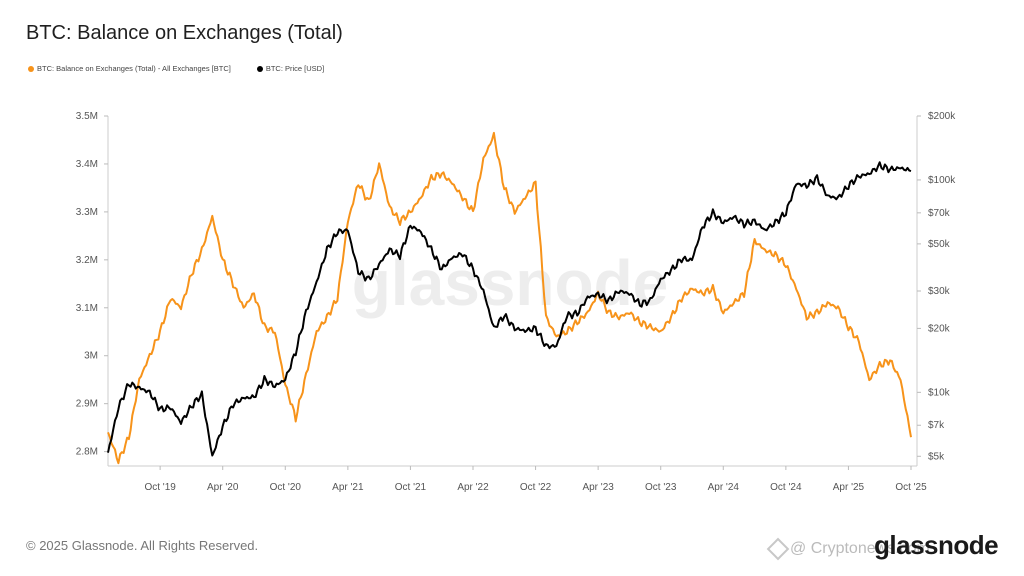  Describe the element at coordinates (160, 487) in the screenshot. I see `x-tick-label: Oct '19` at that location.